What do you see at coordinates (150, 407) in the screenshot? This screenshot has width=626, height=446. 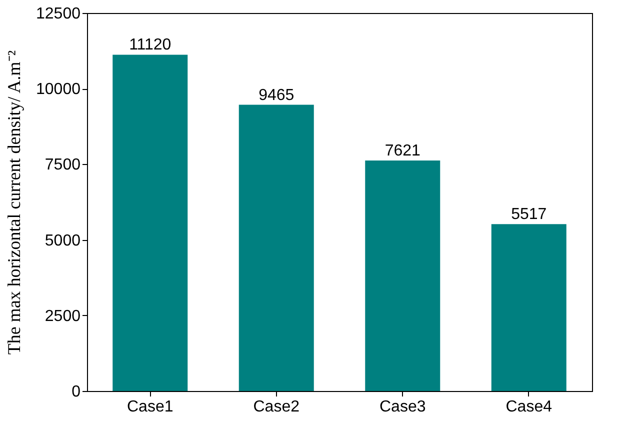 I see `x-tick-label: Case1` at bounding box center [150, 407].